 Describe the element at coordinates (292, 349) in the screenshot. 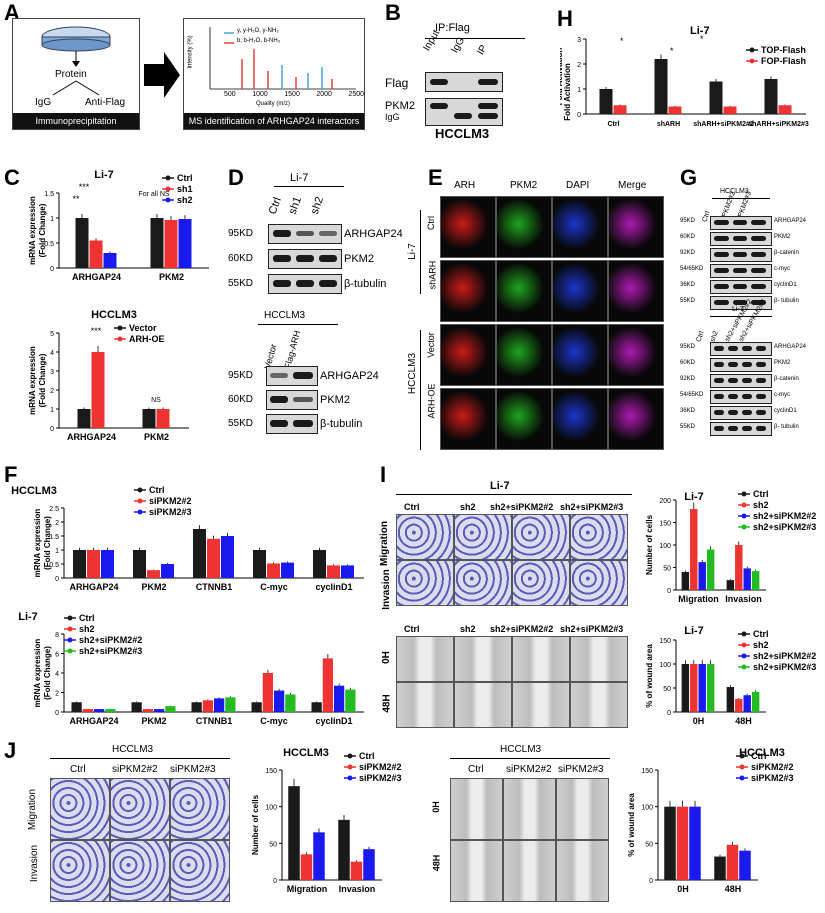

I see `d-lane-flag-arh: Flag-ARH` at that location.